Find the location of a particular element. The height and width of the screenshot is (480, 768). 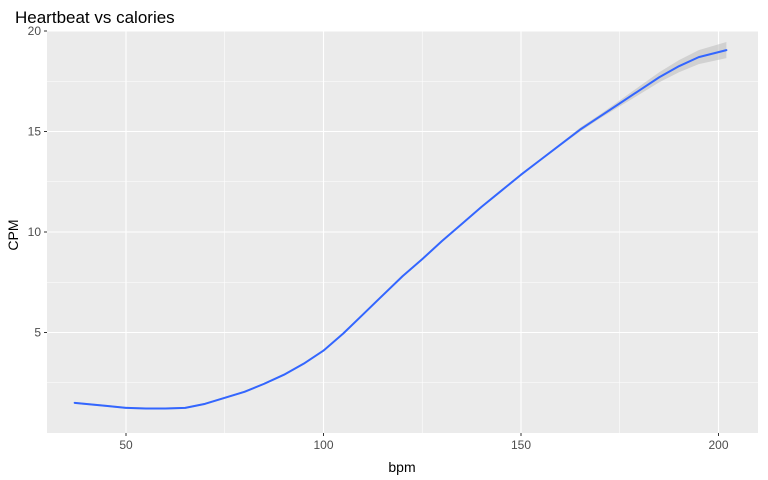

y-tick-label: 15 is located at coordinates (35, 132).